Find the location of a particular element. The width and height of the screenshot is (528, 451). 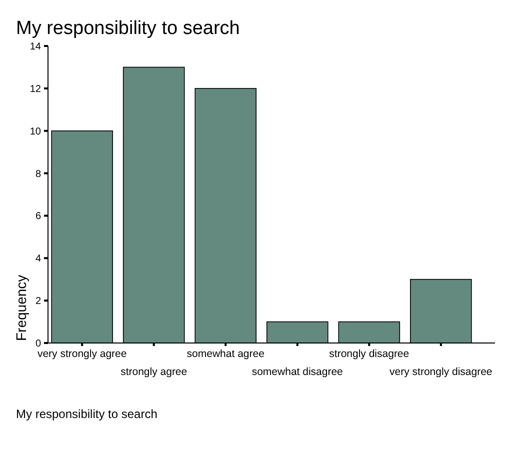

y-tick-label: 0 is located at coordinates (38, 344).